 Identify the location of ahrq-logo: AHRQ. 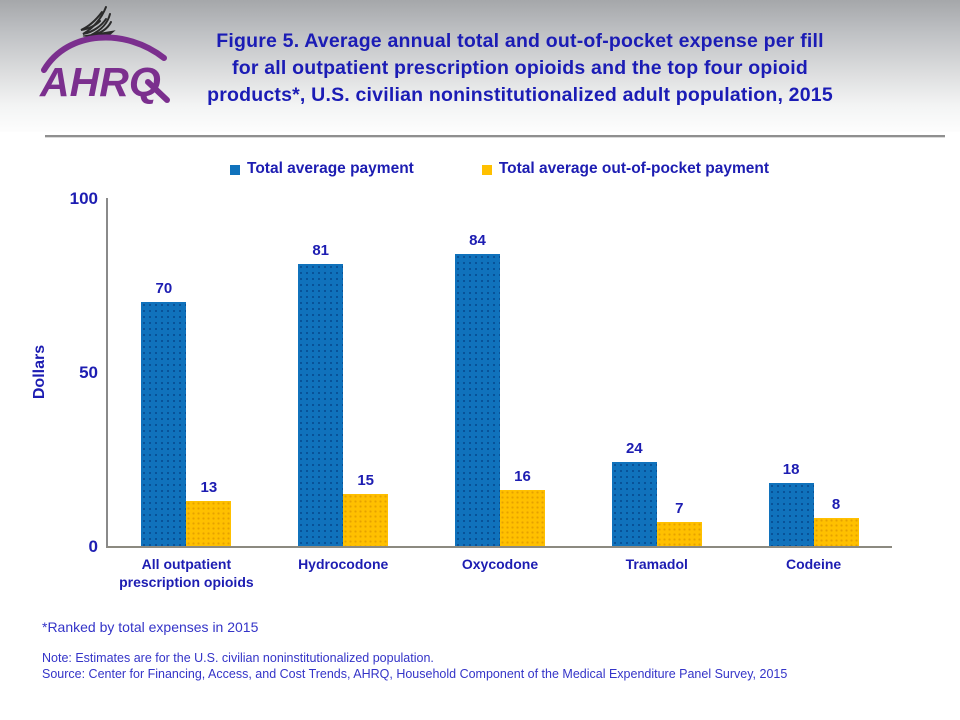
(108, 59).